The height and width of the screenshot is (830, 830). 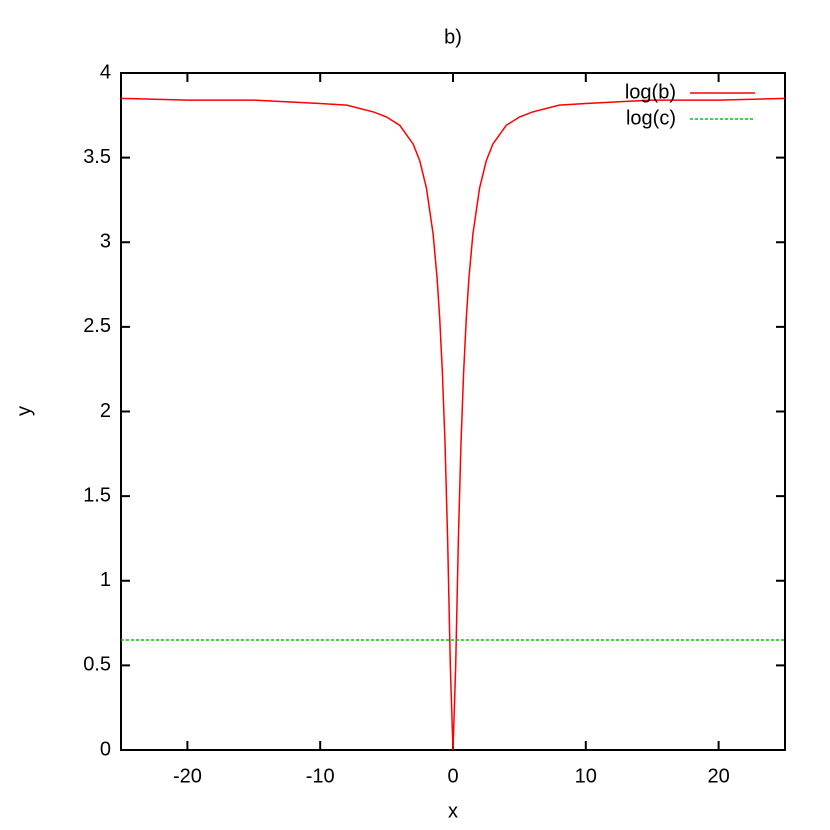 I want to click on y-tick-label: 2, so click(x=105, y=411).